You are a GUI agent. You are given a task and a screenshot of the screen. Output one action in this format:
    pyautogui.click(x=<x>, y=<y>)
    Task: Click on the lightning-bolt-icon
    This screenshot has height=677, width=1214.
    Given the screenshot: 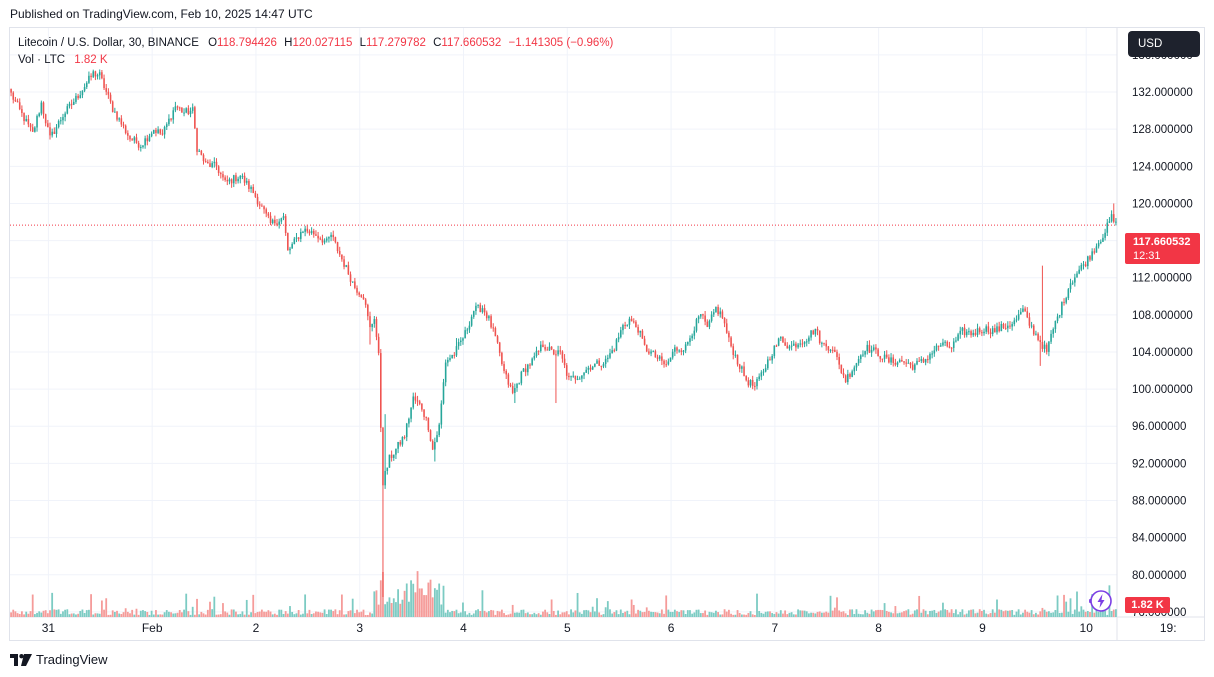 What is the action you would take?
    pyautogui.click(x=1101, y=601)
    